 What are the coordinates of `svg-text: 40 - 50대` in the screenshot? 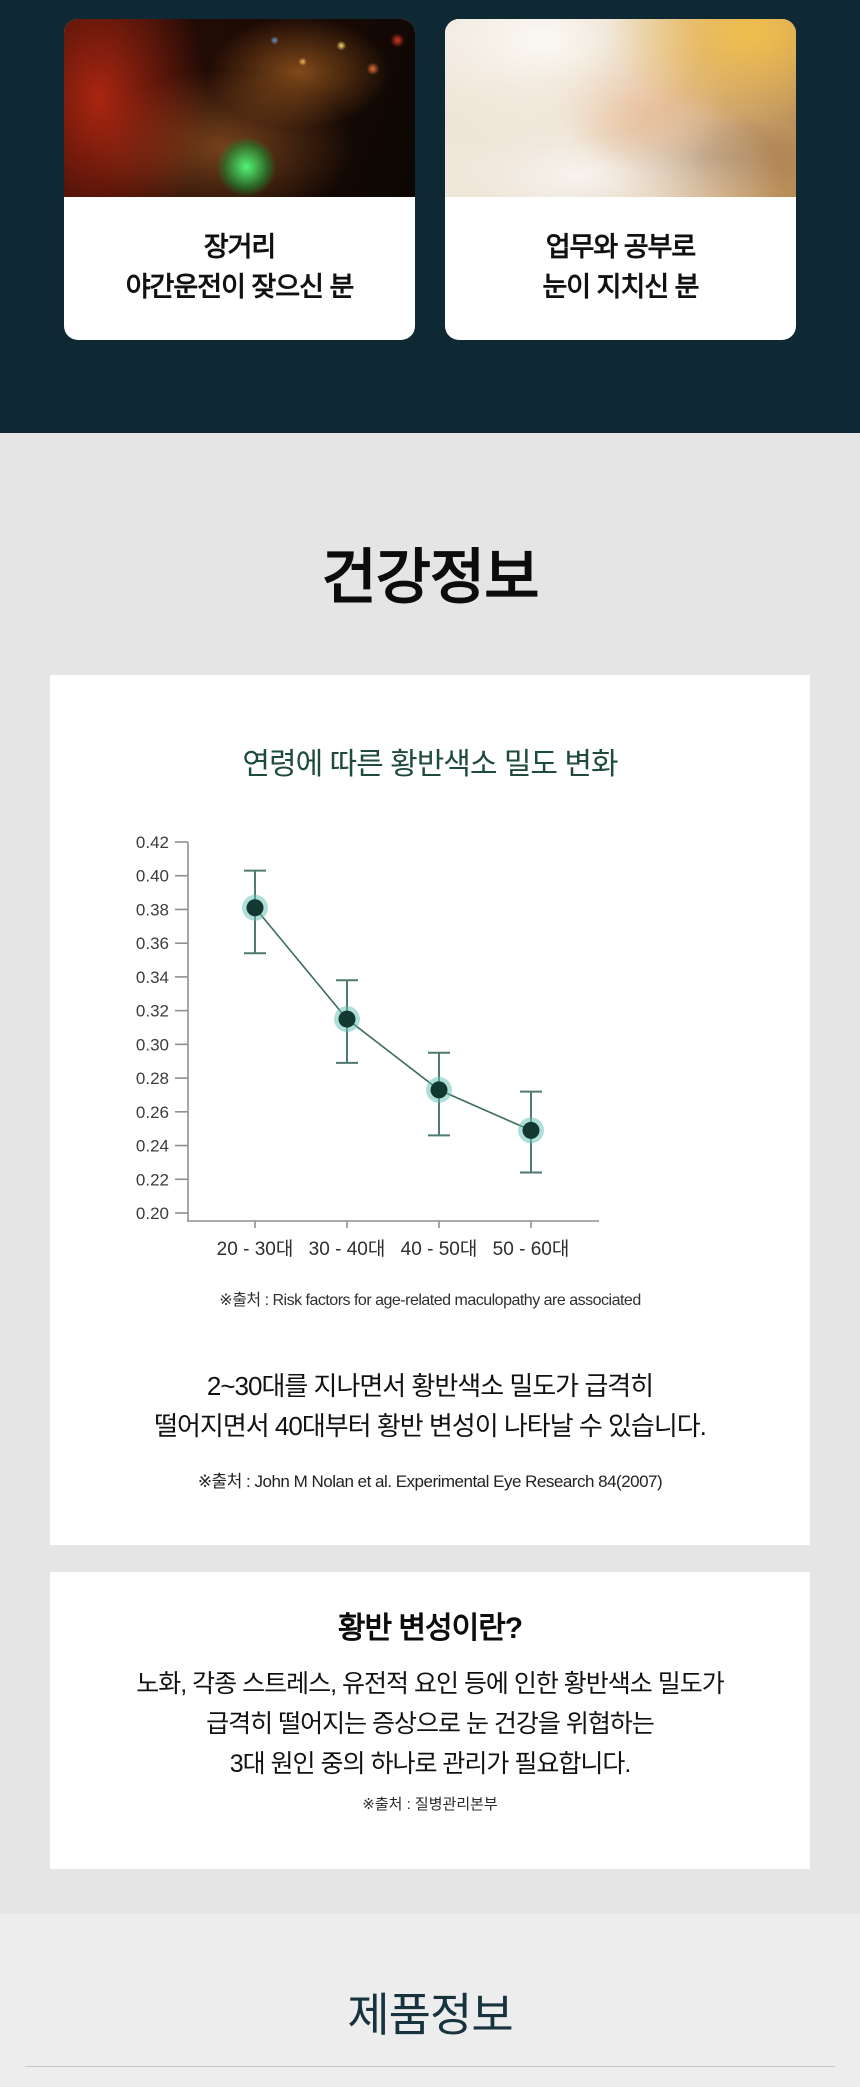 It's located at (439, 1249).